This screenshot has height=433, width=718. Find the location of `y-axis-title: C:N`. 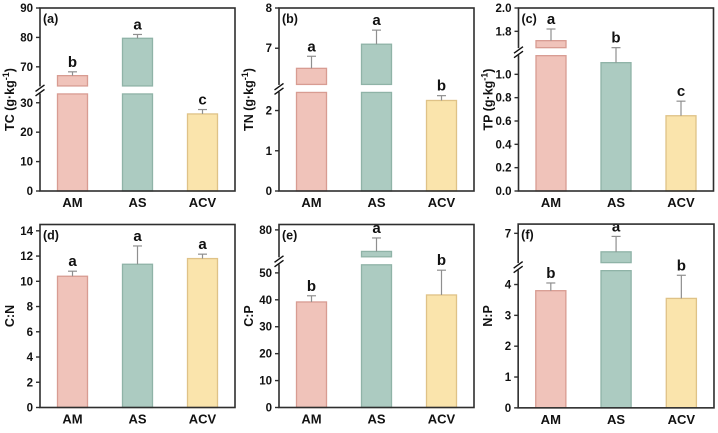

y-axis-title: C:N is located at coordinates (10, 316).